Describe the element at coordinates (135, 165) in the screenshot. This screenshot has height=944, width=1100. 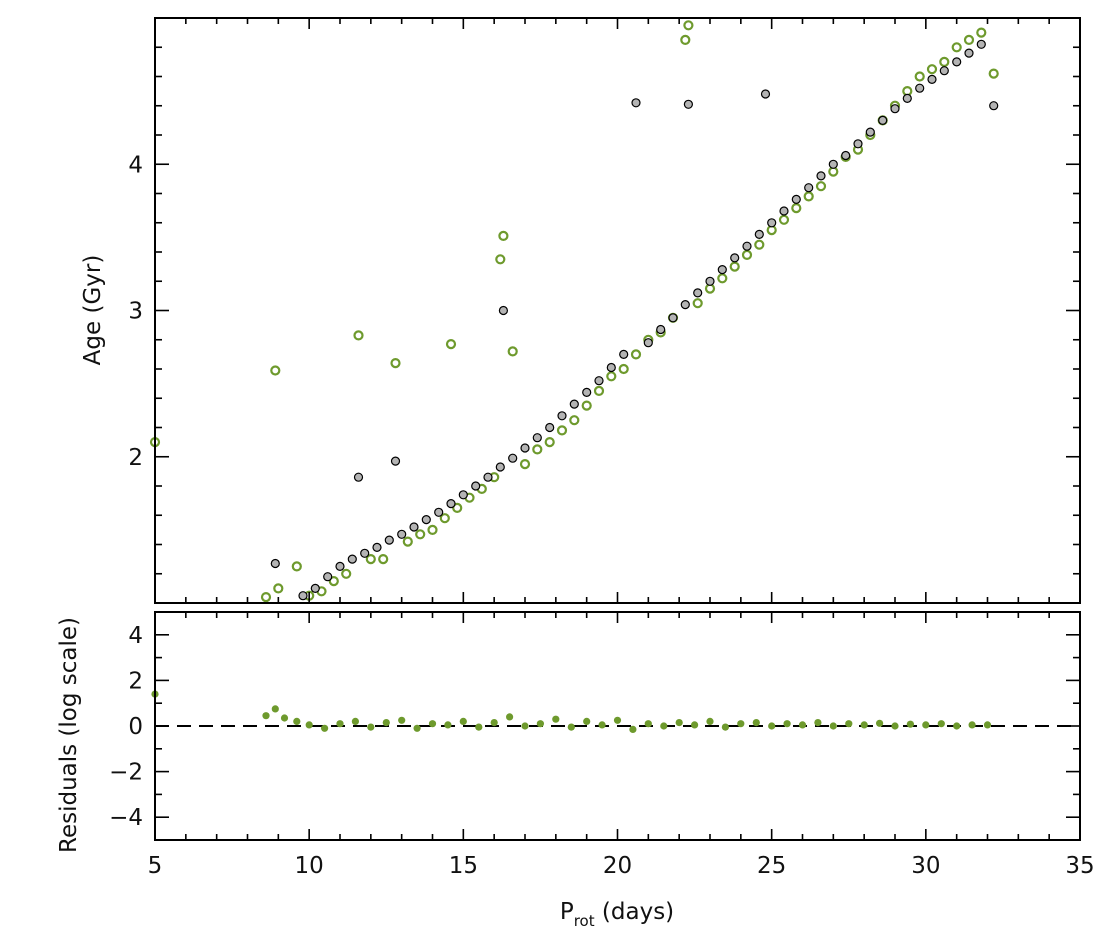
I see `y-tick-label: 4` at that location.